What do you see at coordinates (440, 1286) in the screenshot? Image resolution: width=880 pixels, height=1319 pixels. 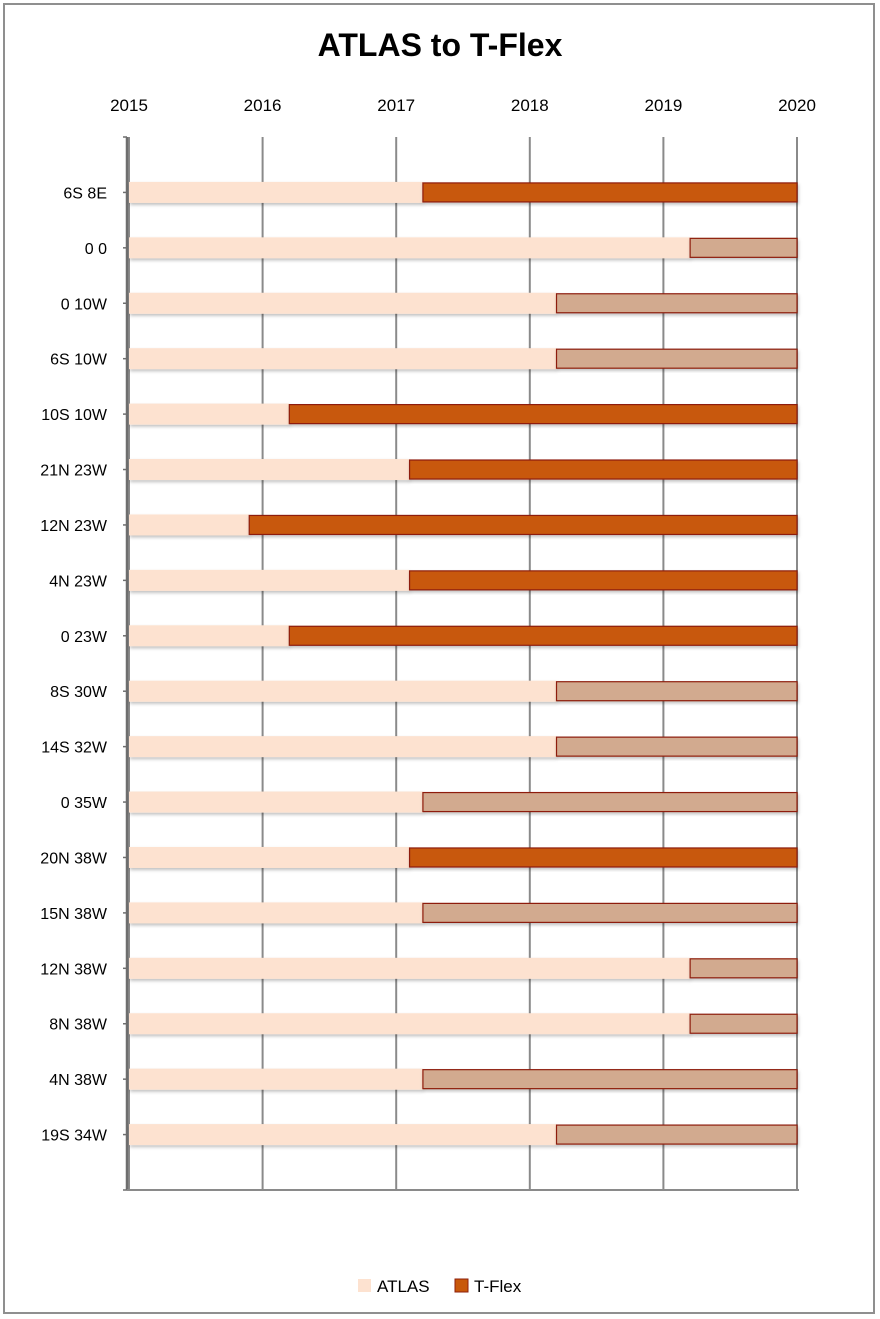 I see `legend: ATLAS T-Flex` at bounding box center [440, 1286].